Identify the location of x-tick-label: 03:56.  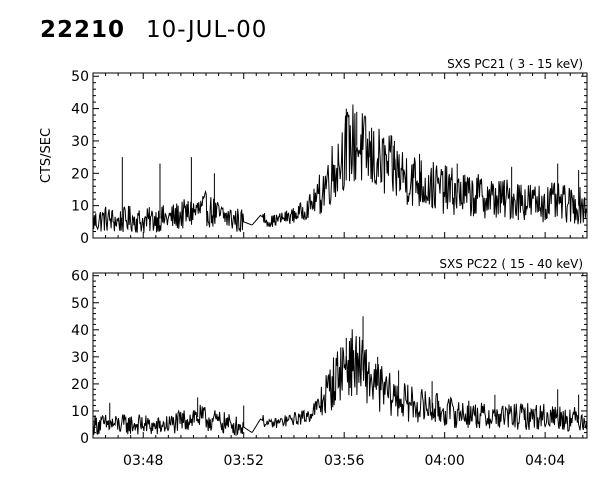
(344, 461).